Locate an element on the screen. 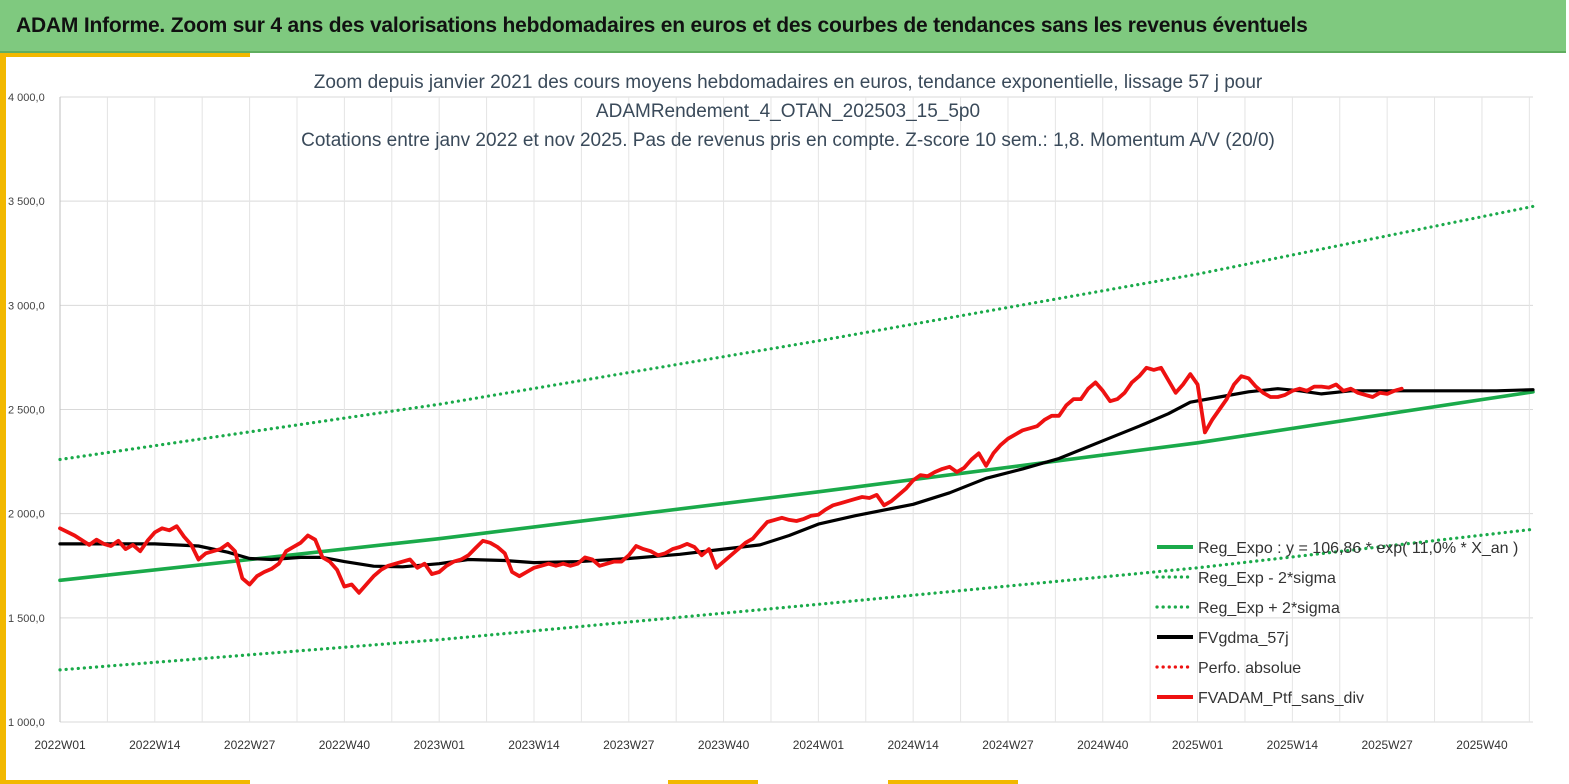  x-tick-label: 2022W40 is located at coordinates (345, 745).